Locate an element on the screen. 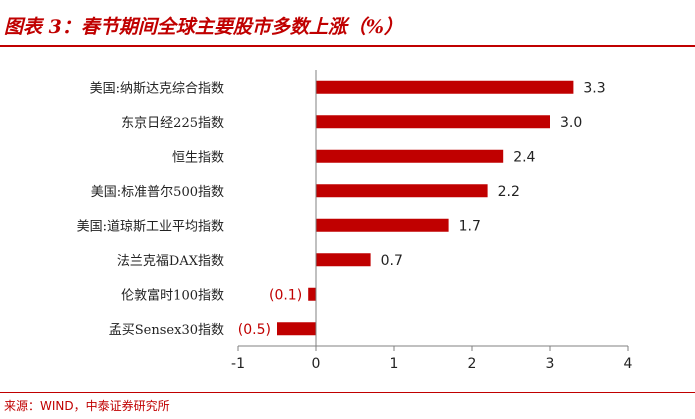  category-label: 恒生指数 is located at coordinates (198, 157).